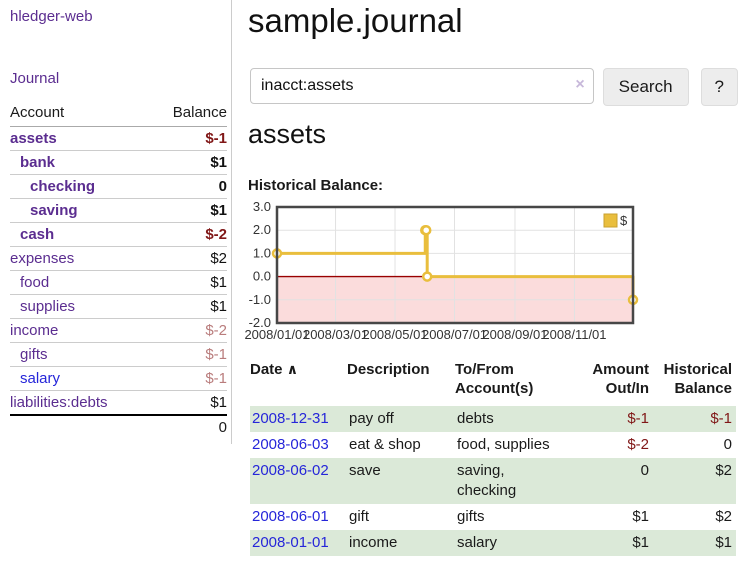 The width and height of the screenshot is (742, 582). Describe the element at coordinates (118, 330) in the screenshot. I see `account-row: income $-2` at that location.